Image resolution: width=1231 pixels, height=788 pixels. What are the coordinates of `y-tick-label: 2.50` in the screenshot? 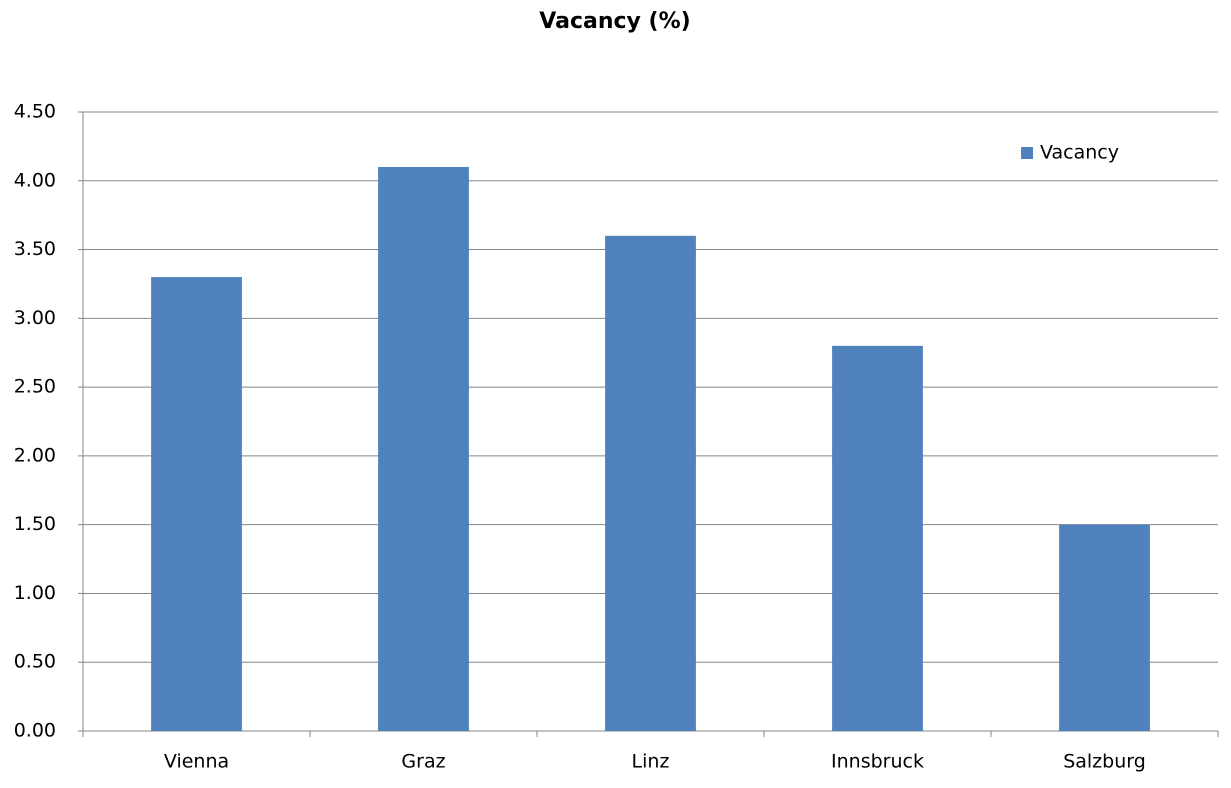 It's located at (35, 387).